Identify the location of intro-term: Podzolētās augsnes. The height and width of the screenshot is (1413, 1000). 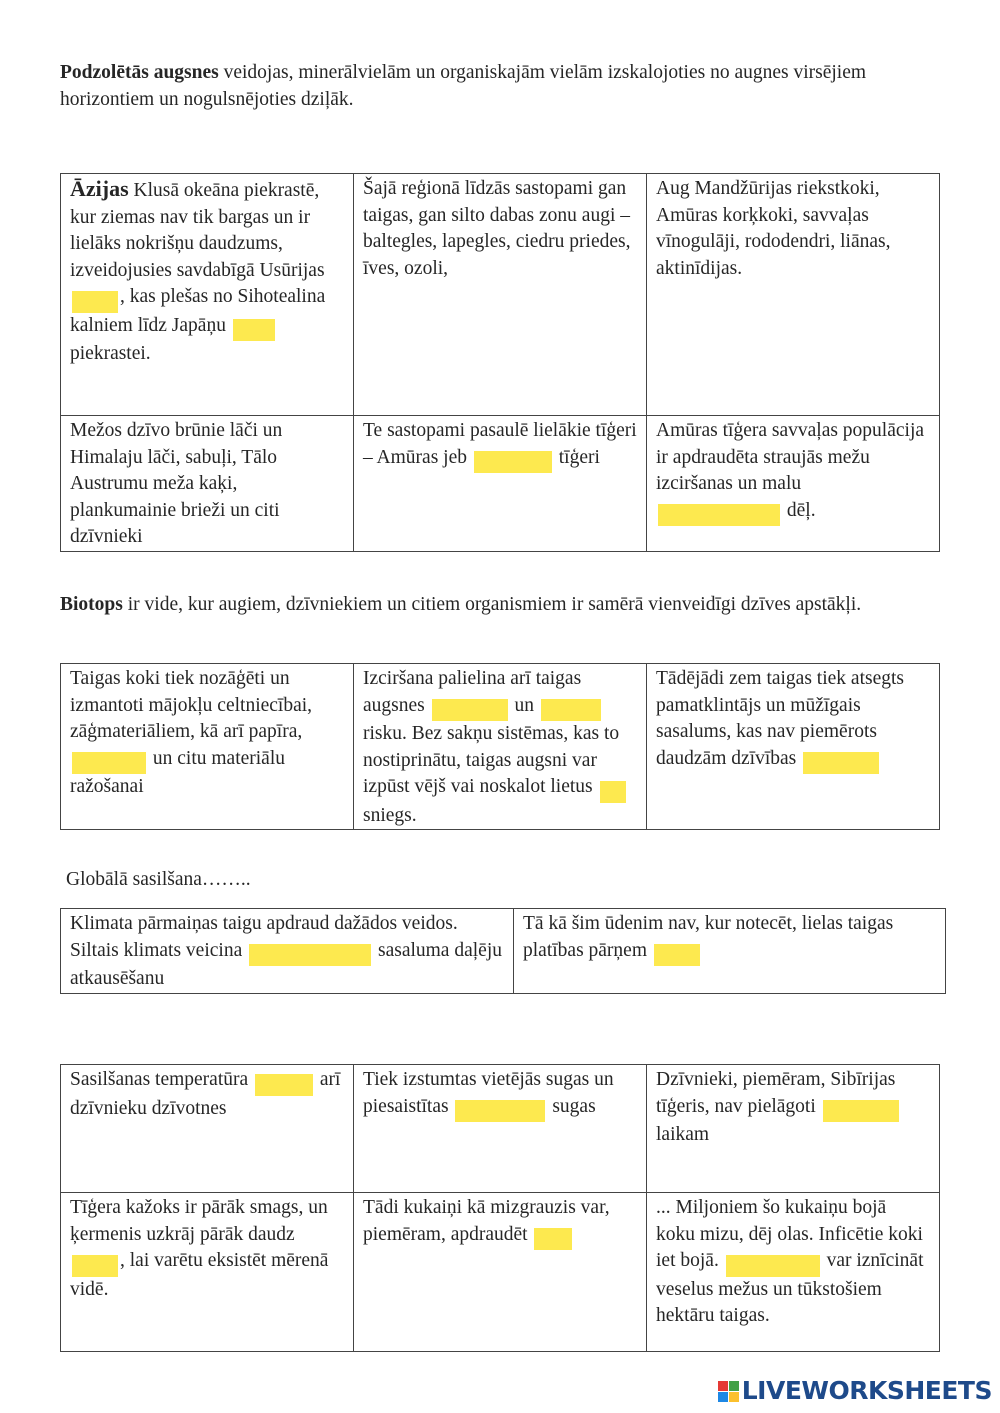
(139, 72).